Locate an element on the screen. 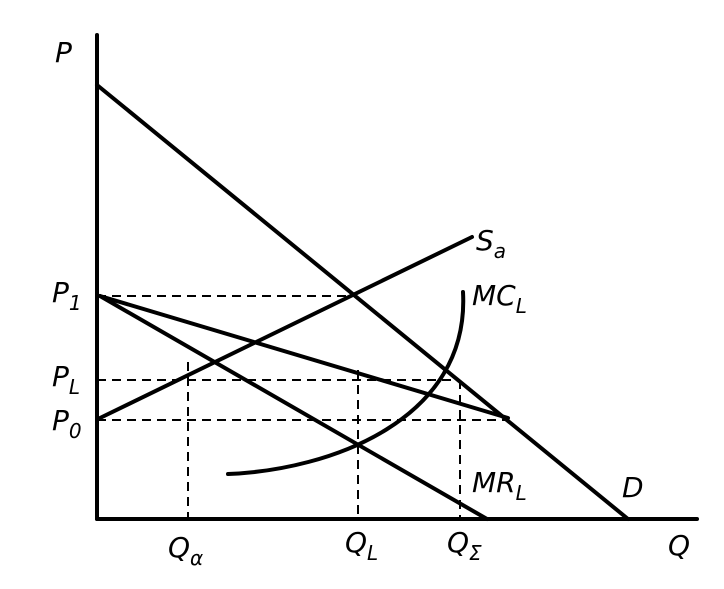 Image resolution: width=724 pixels, height=589 pixels. price-label: P0 is located at coordinates (67, 423).